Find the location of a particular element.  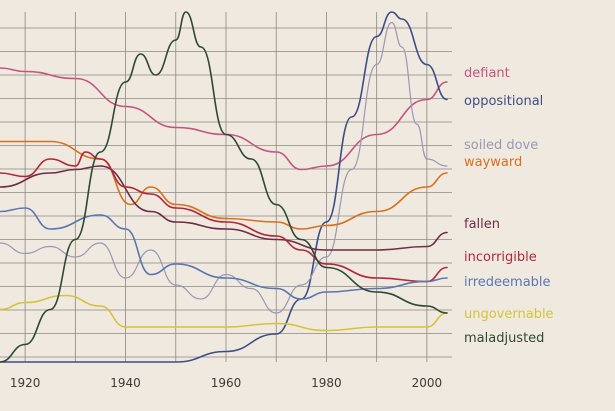

x-tick-label: 1920 is located at coordinates (25, 383).